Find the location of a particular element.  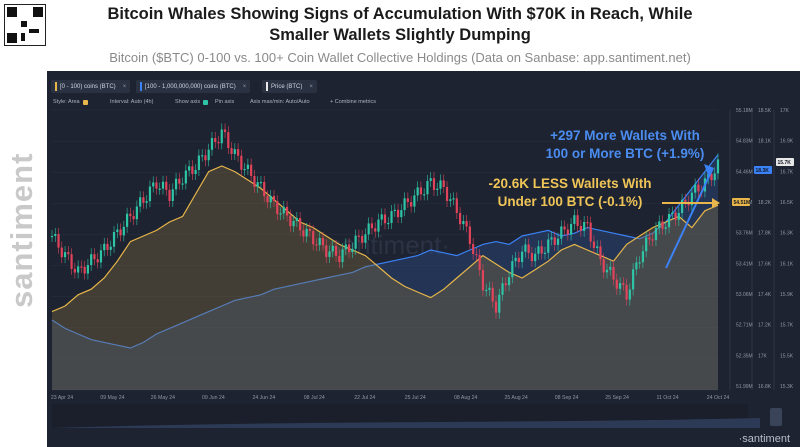

combine-metrics-button: + Combine metrics is located at coordinates (353, 102).